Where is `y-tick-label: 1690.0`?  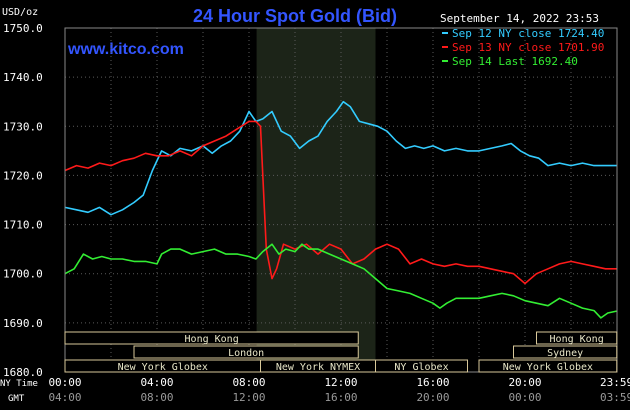
y-tick-label: 1690.0 is located at coordinates (23, 323).